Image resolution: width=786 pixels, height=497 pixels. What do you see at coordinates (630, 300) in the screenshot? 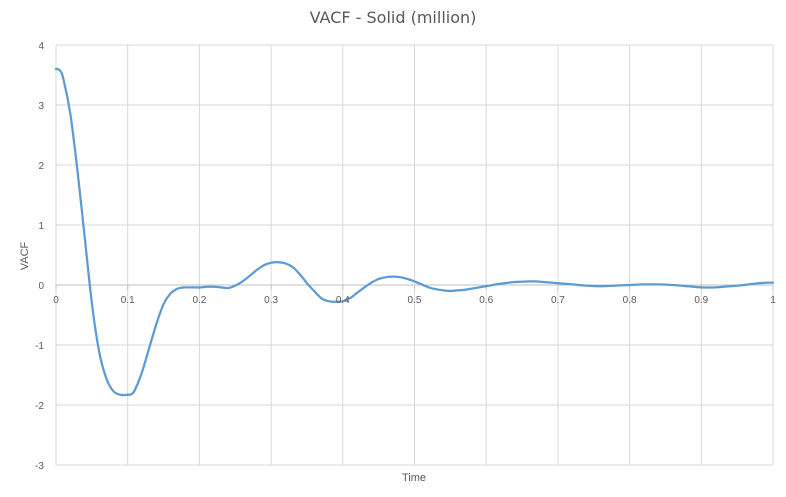
I see `x-tick-label: 0.8` at bounding box center [630, 300].